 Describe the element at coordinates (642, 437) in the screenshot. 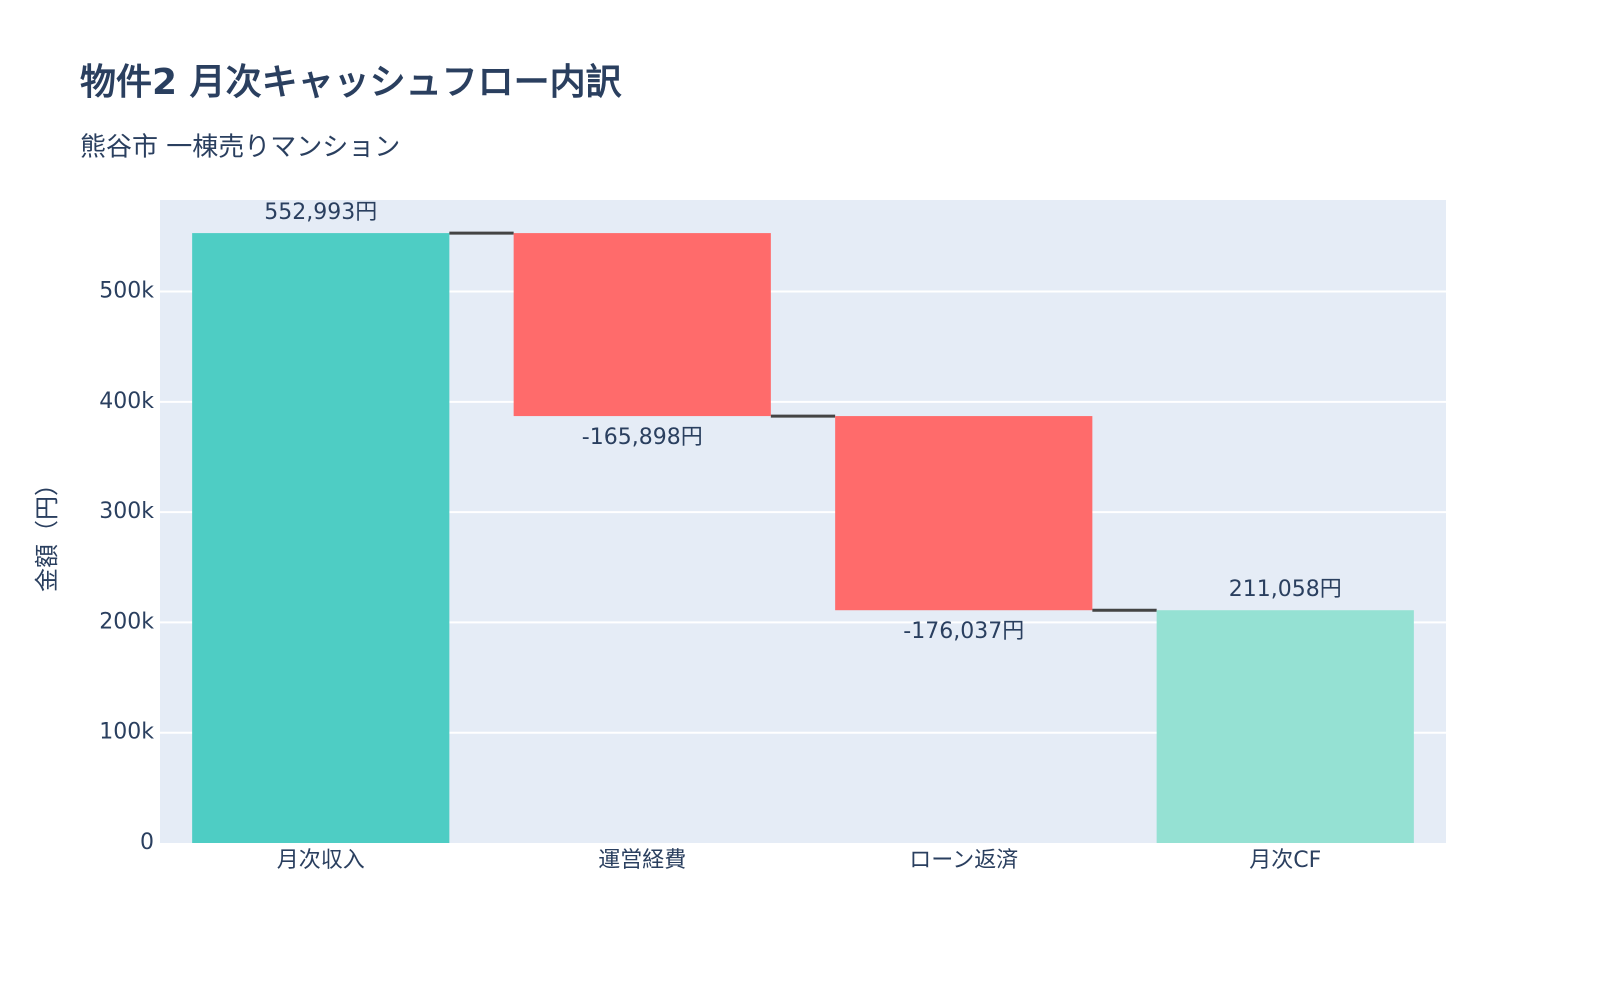

I see `data-label: -165,898円` at that location.